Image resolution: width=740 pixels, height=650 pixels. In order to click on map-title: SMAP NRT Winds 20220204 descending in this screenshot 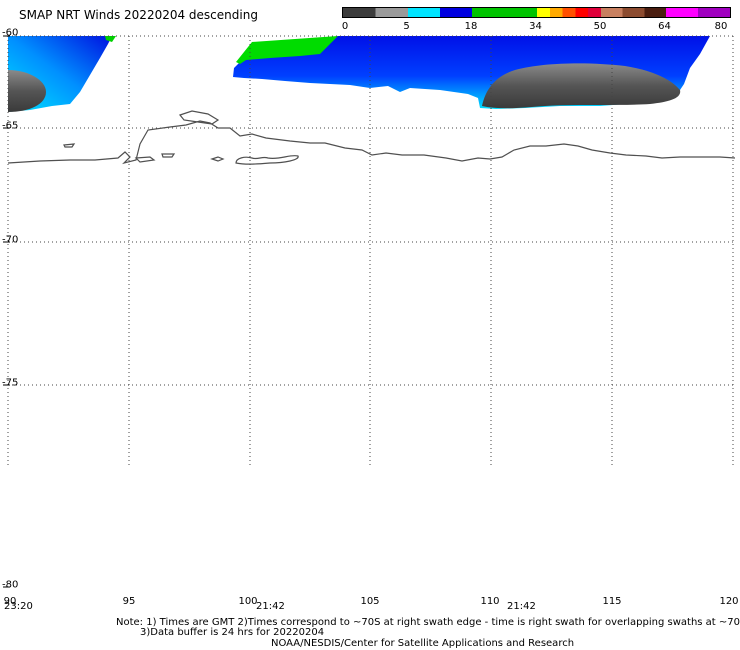, I will do `click(138, 15)`.